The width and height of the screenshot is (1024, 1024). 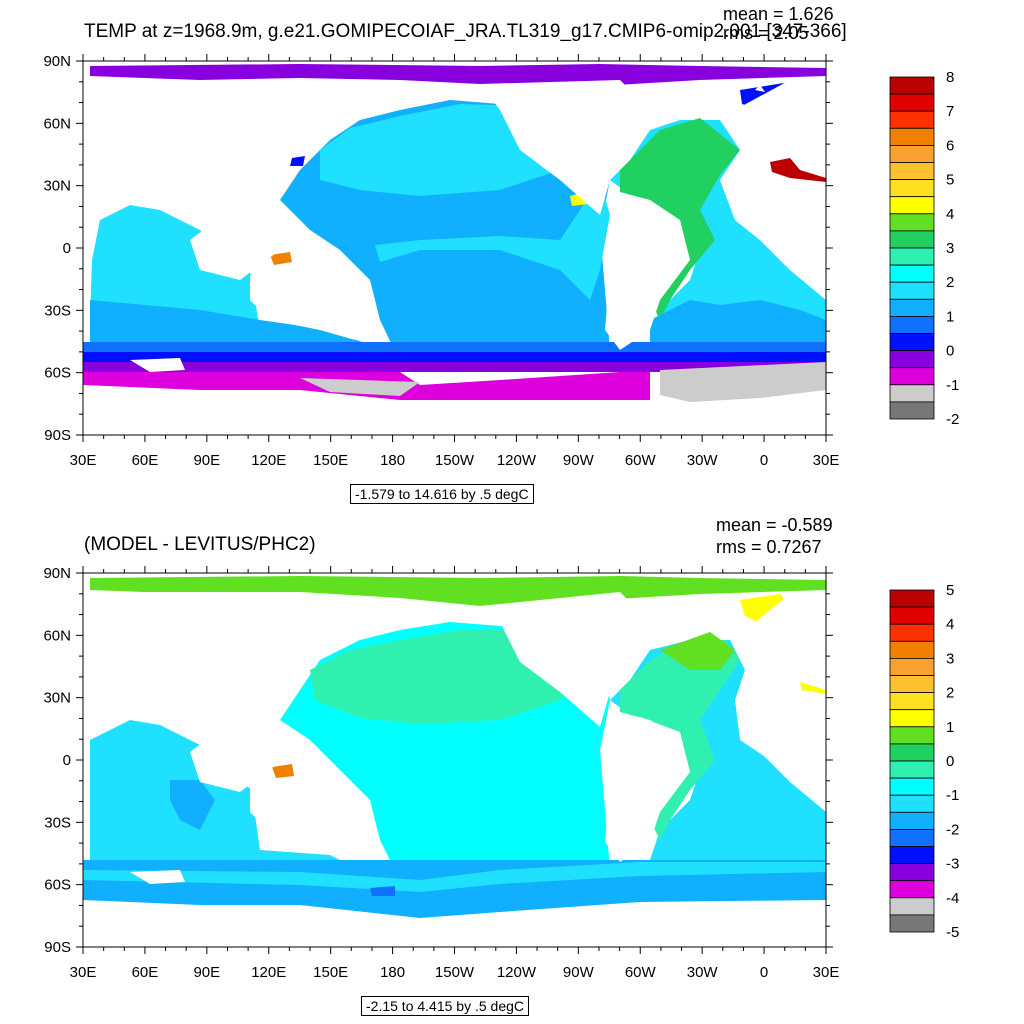 What do you see at coordinates (952, 829) in the screenshot?
I see `colorbar-label: -2` at bounding box center [952, 829].